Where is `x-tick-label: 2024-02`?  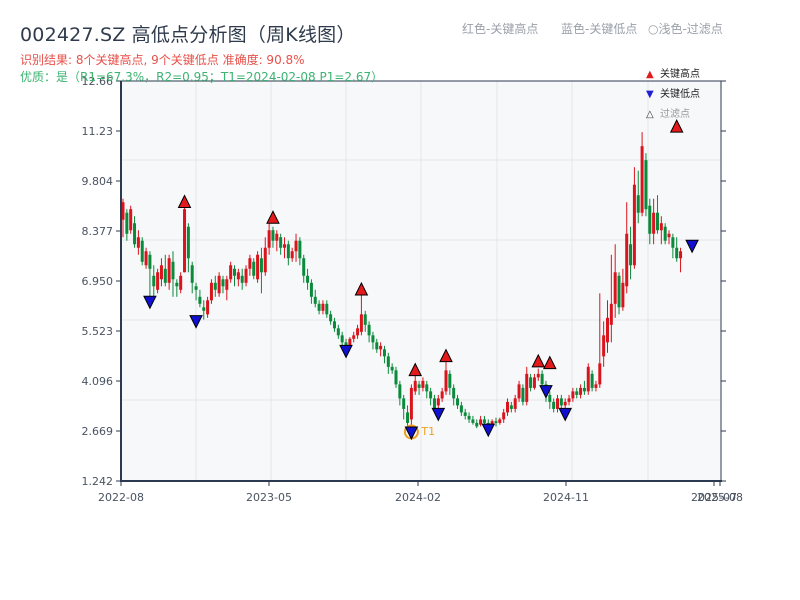
x-tick-label: 2024-02 is located at coordinates (418, 497).